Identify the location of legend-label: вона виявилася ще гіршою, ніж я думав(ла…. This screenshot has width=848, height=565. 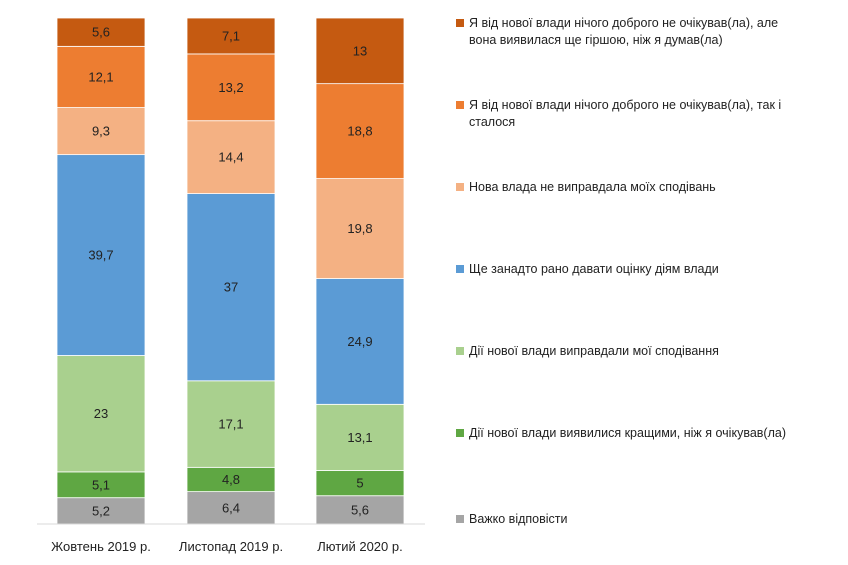
(596, 40).